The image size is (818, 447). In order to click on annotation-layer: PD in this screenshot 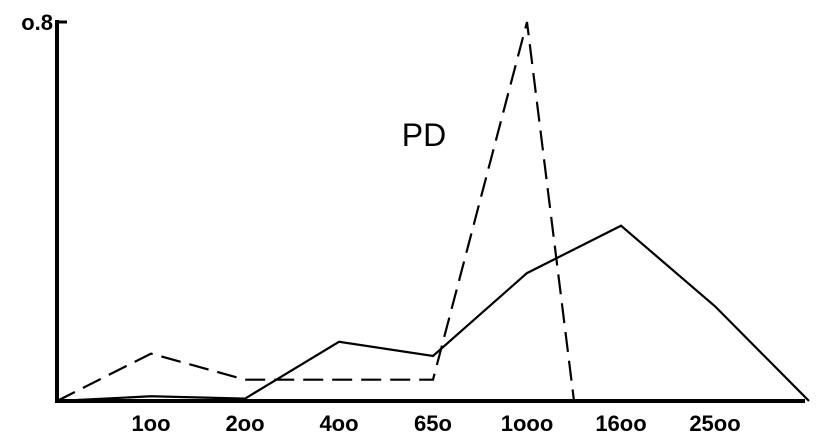, I will do `click(424, 135)`.